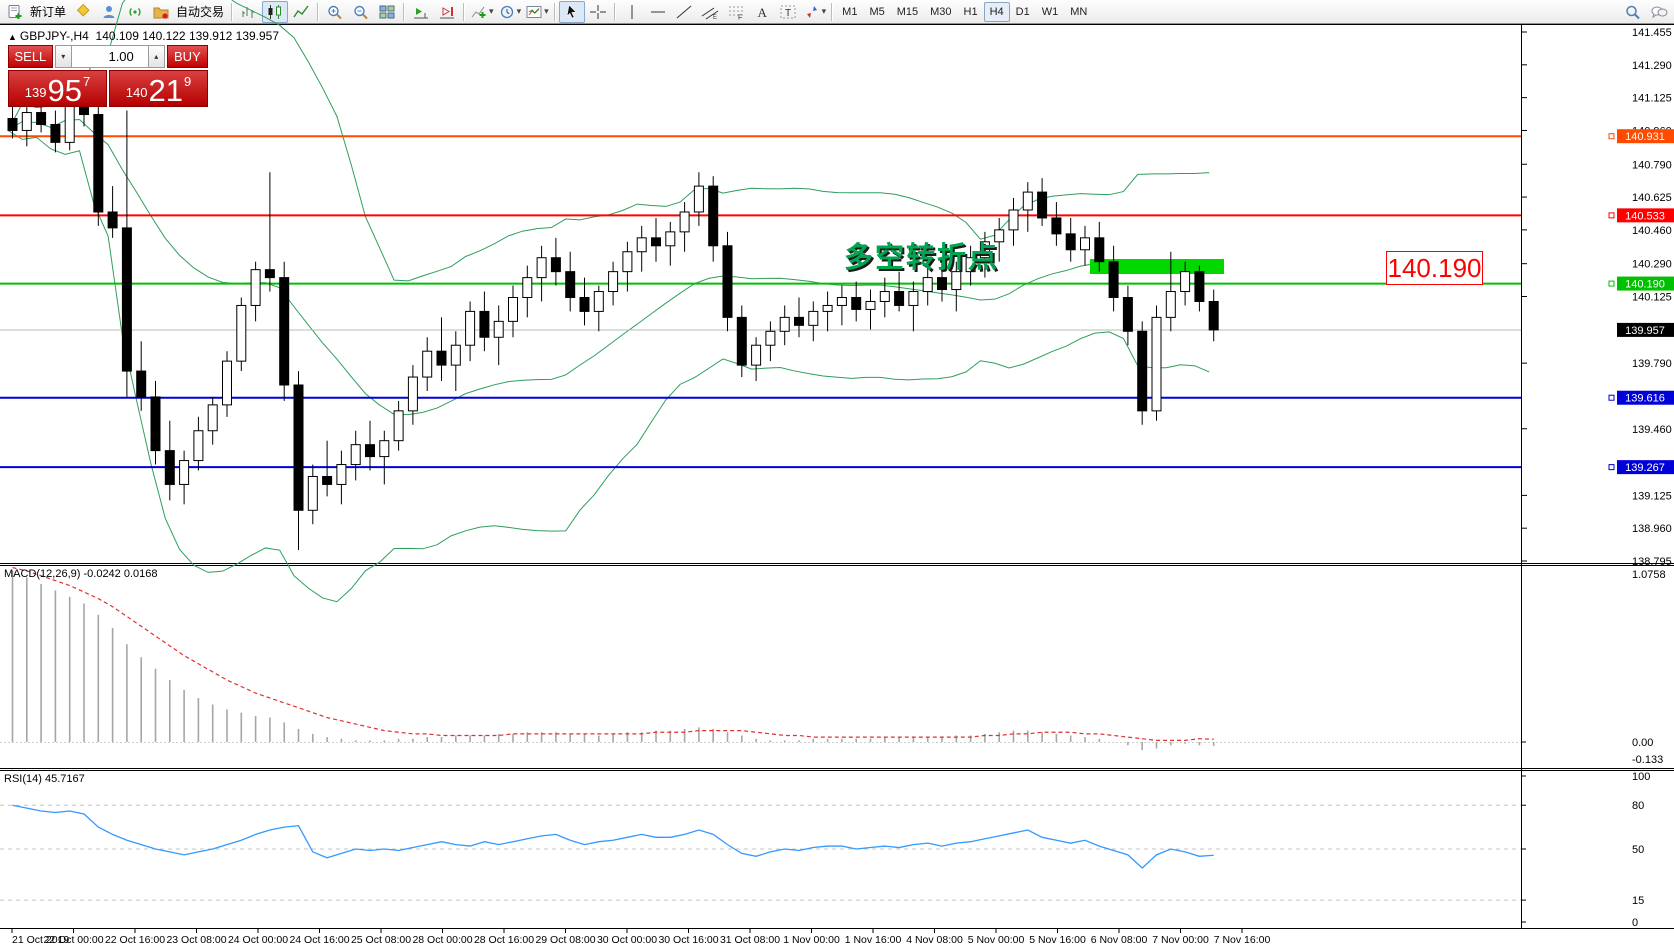 The width and height of the screenshot is (1674, 949). Describe the element at coordinates (12, 37) in the screenshot. I see `price-up-icon: ▲` at that location.